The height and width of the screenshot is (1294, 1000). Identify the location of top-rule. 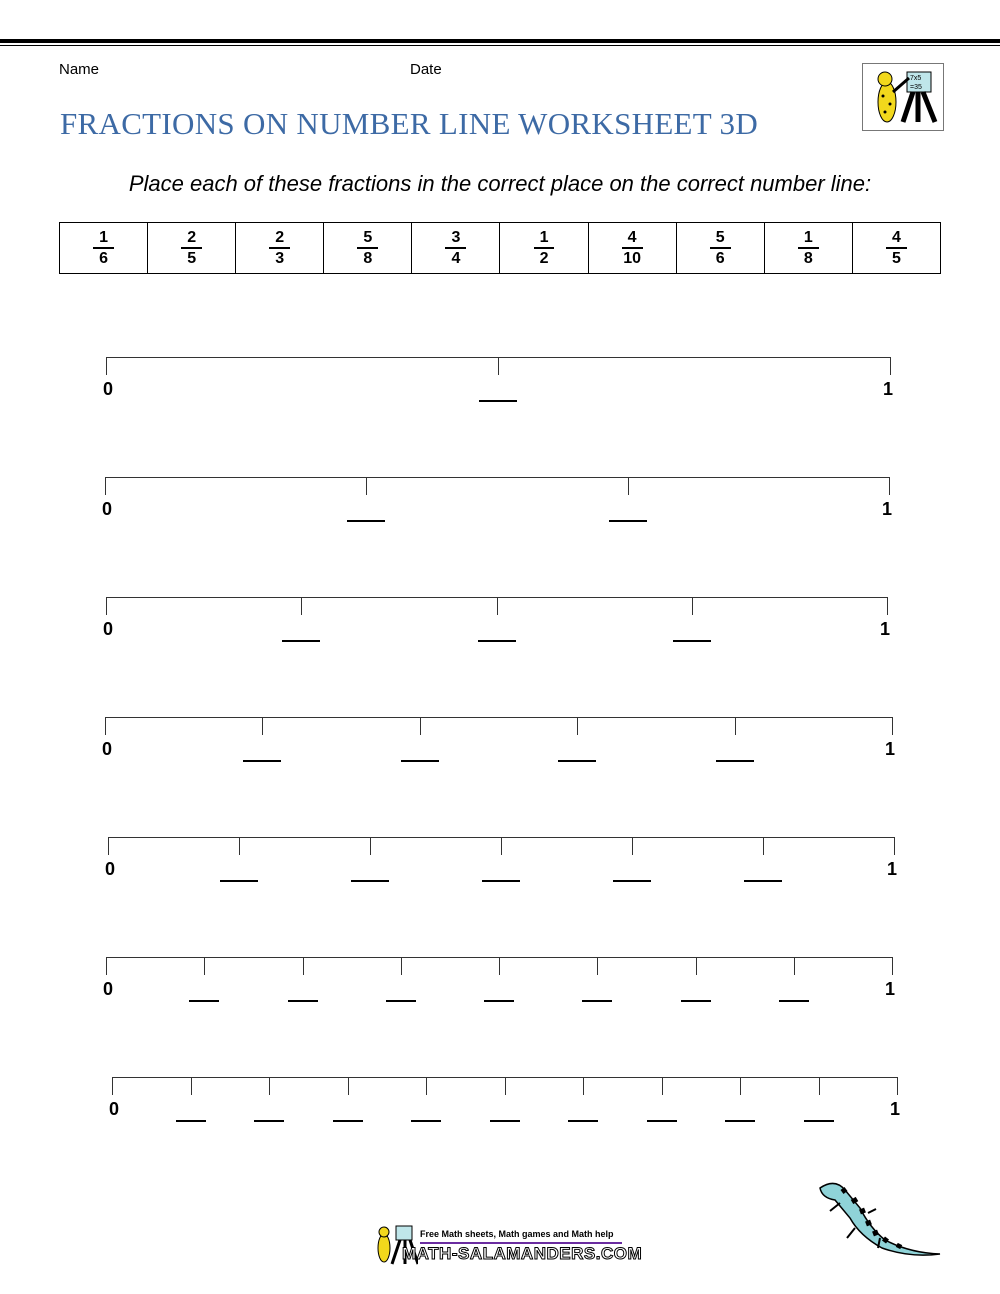
(500, 41).